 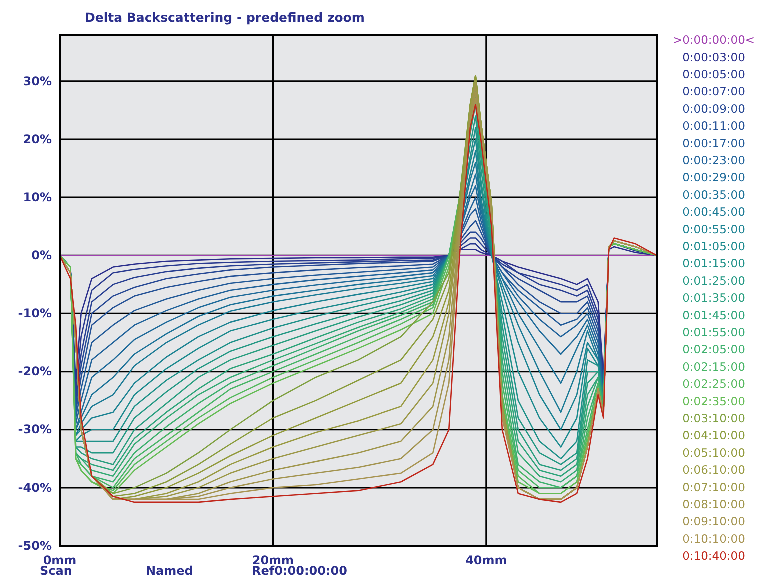 I want to click on text: 0:06:10:00, so click(x=714, y=470).